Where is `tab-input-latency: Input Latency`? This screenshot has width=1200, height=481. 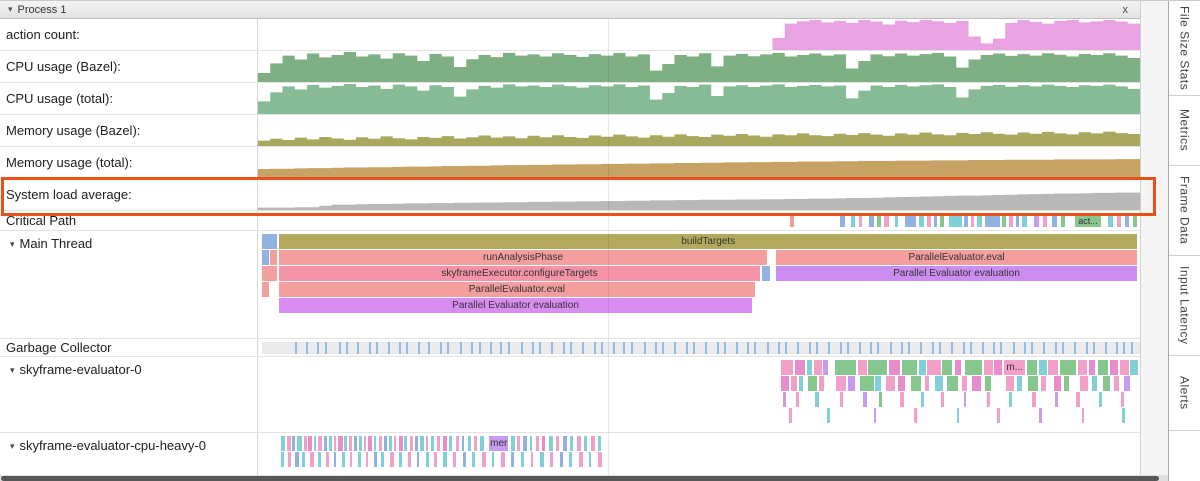 tab-input-latency: Input Latency is located at coordinates (1184, 306).